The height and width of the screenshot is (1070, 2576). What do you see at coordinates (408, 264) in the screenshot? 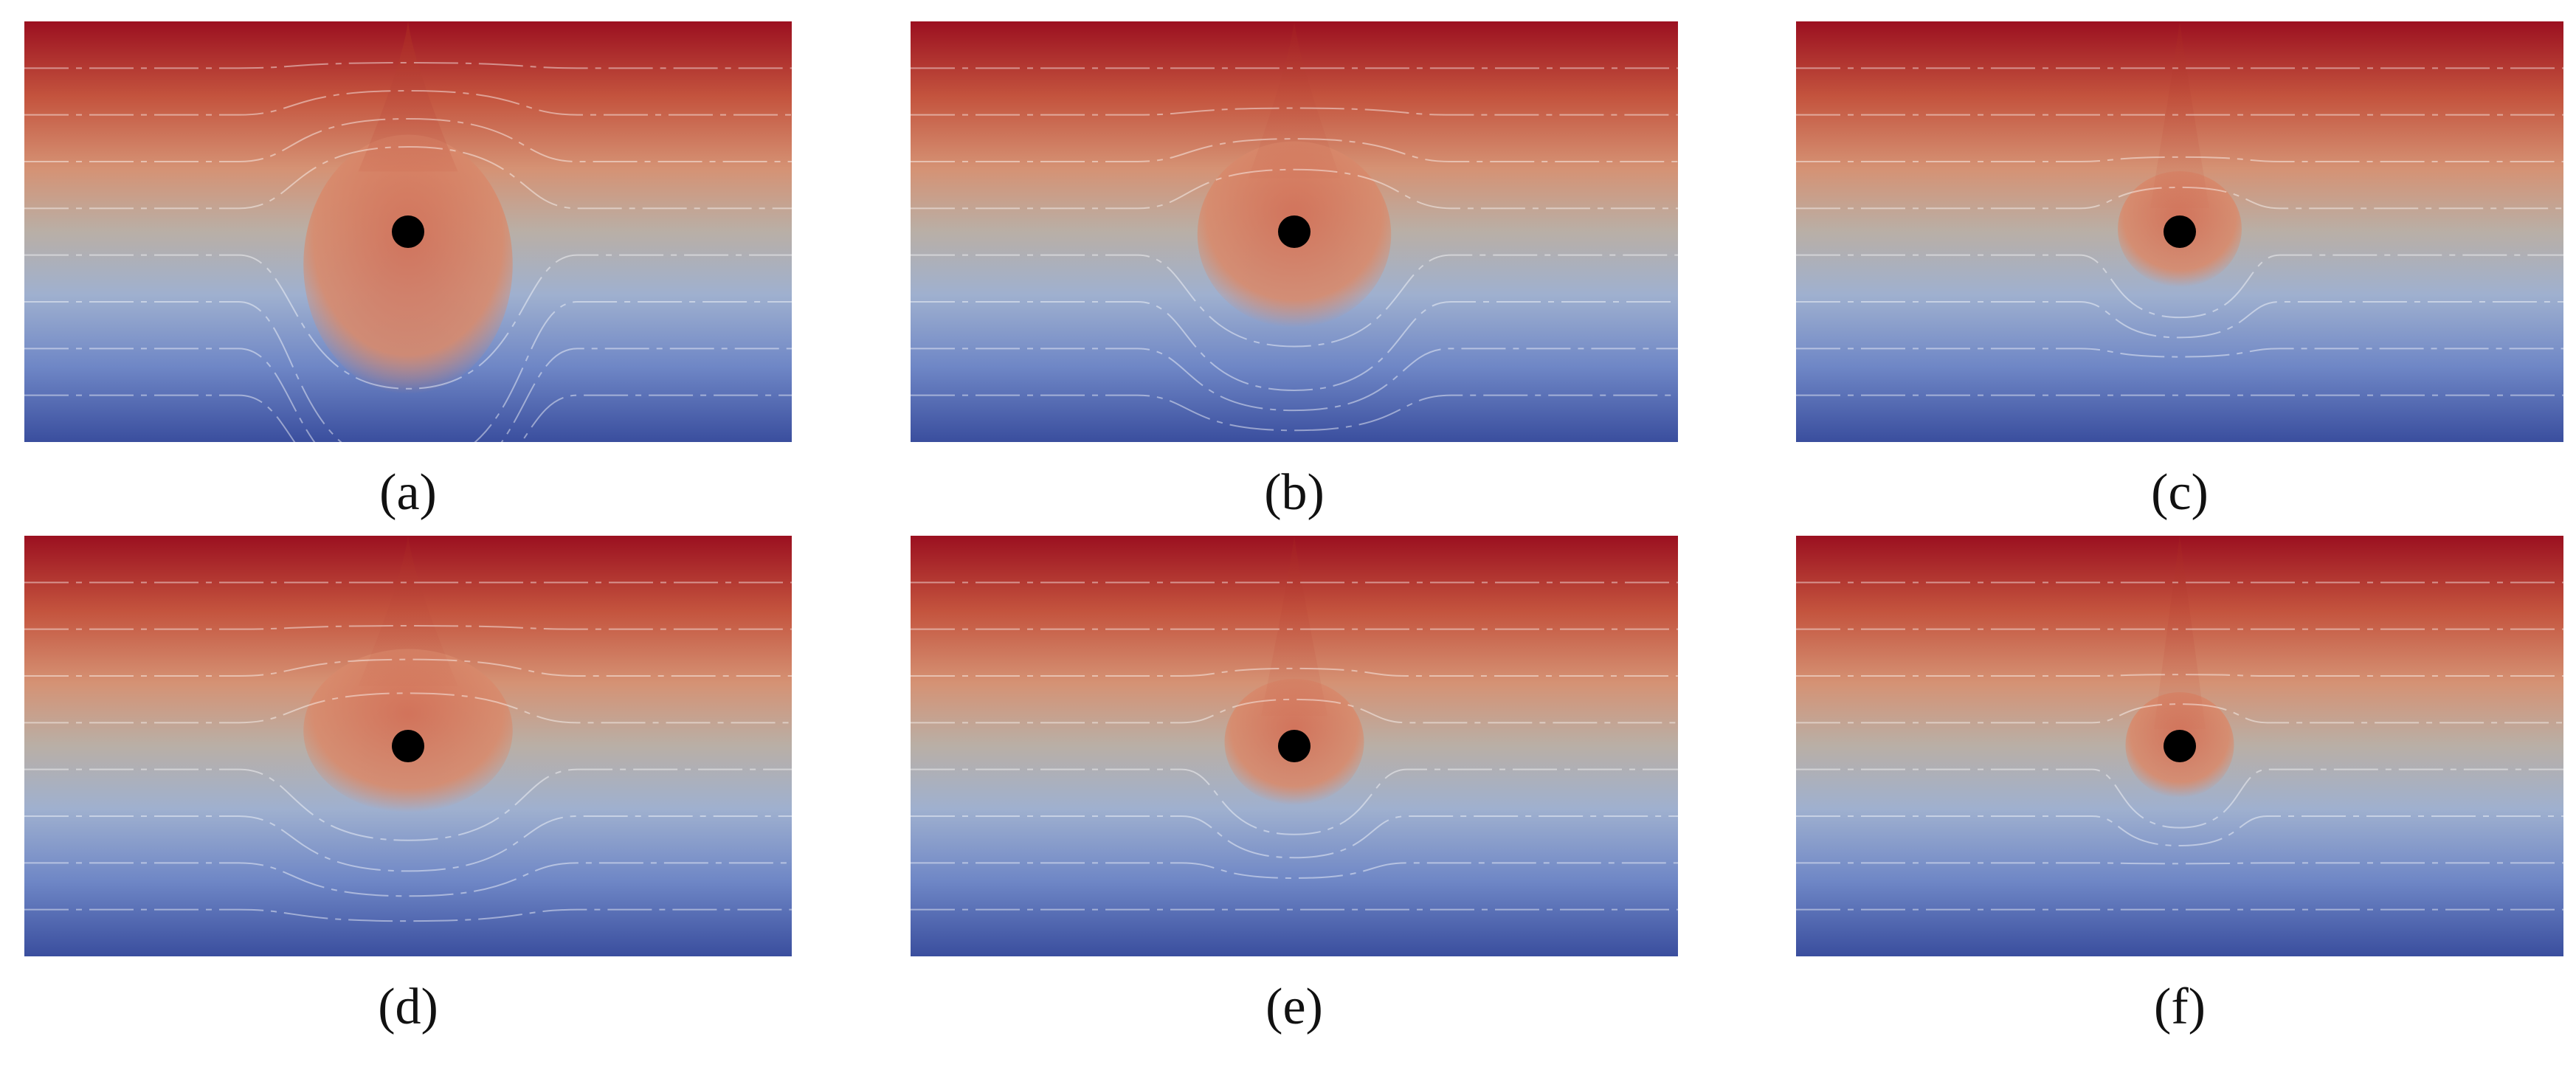
I see `plume` at bounding box center [408, 264].